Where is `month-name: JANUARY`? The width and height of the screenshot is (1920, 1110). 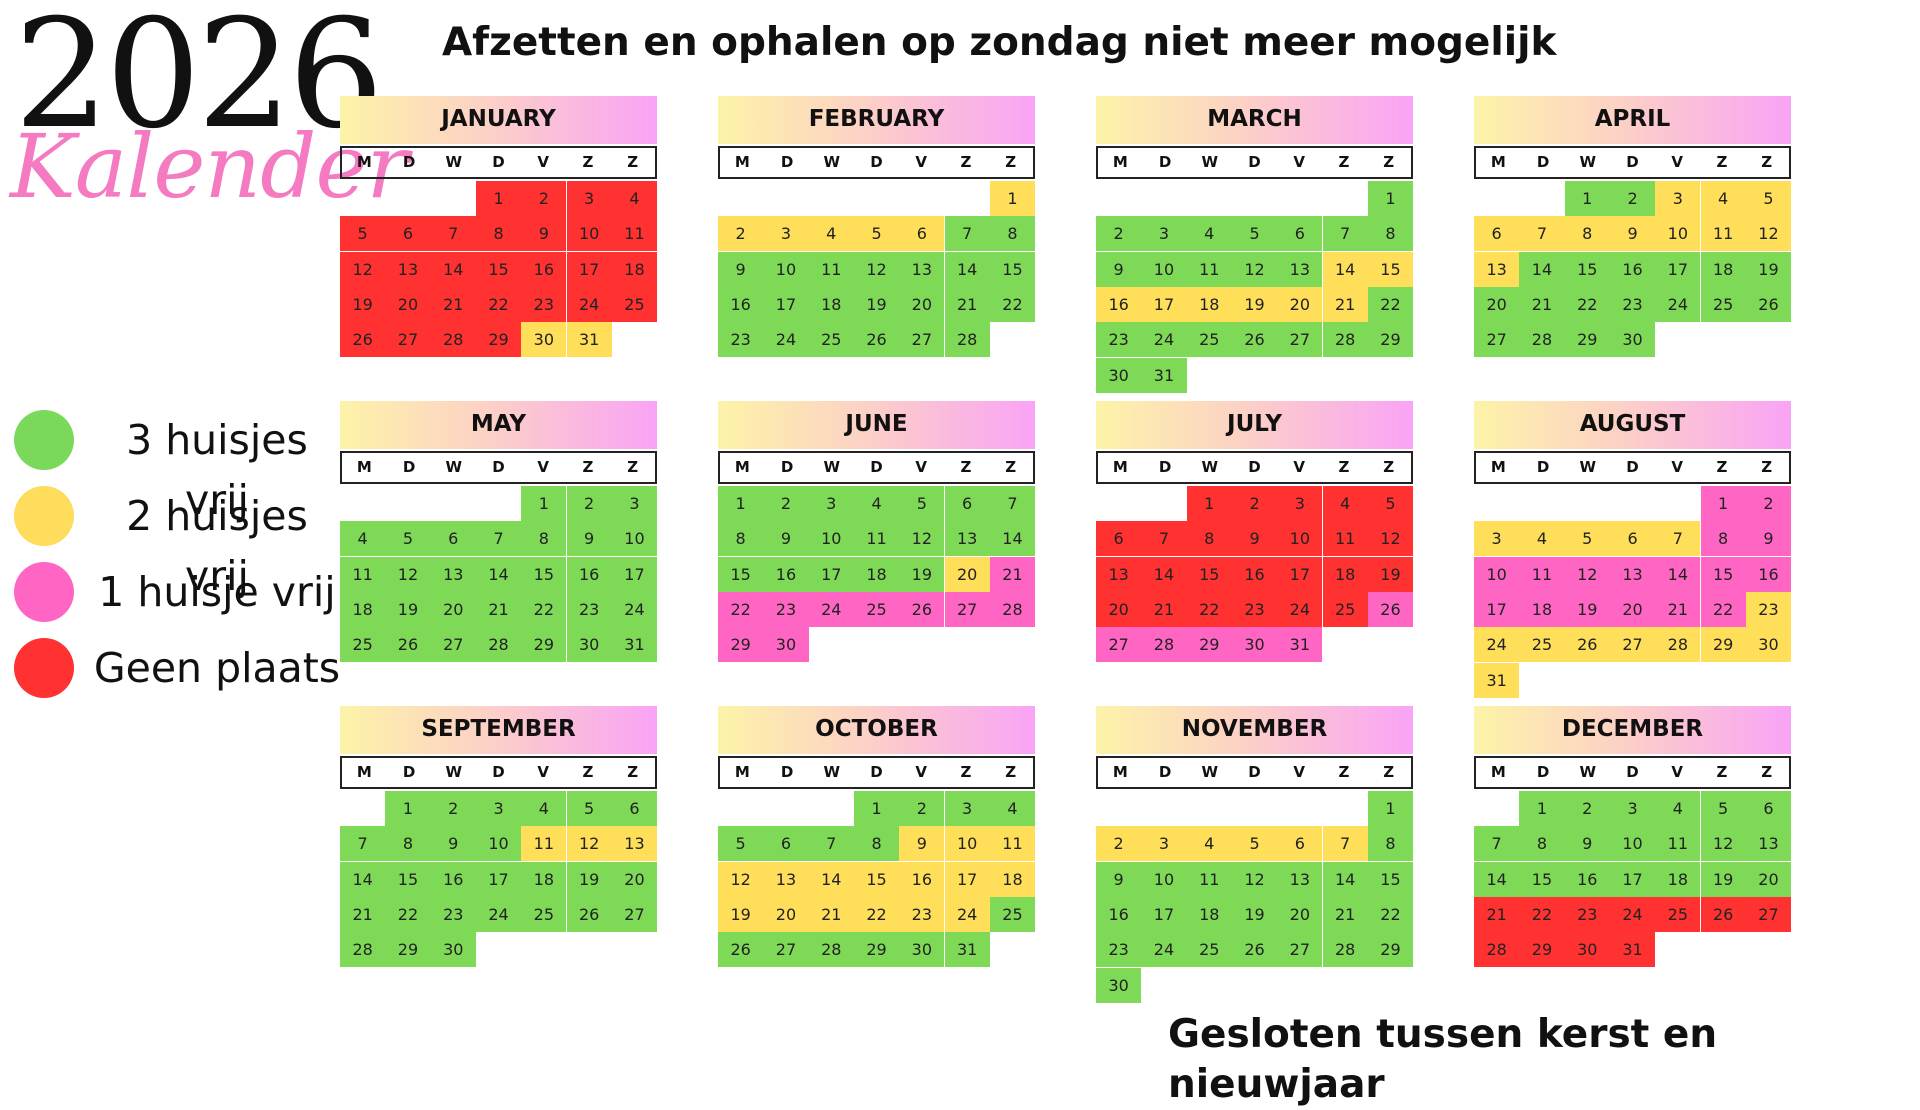 month-name: JANUARY is located at coordinates (498, 120).